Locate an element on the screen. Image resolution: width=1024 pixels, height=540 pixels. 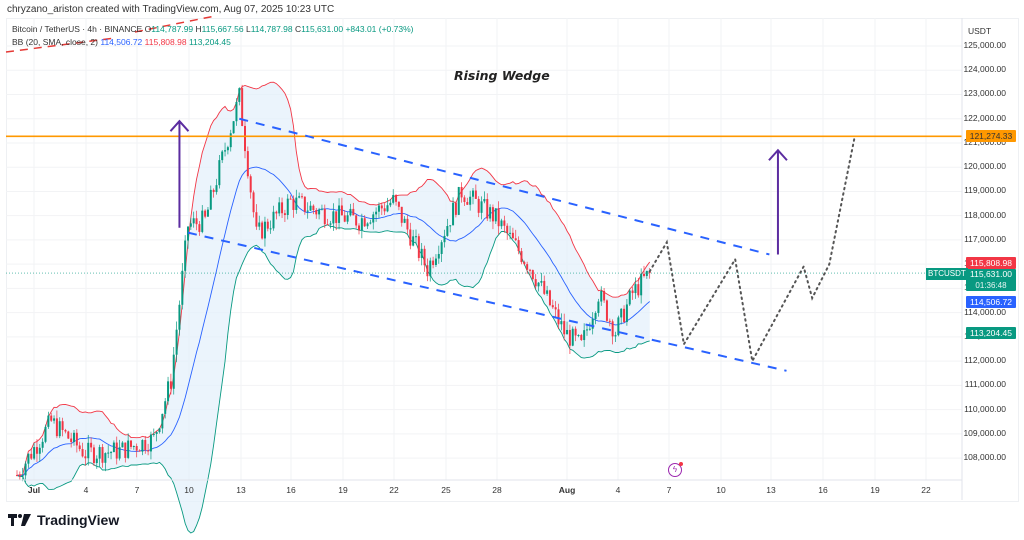
bb-basis-tag: 114,506.72 is located at coordinates (991, 302).